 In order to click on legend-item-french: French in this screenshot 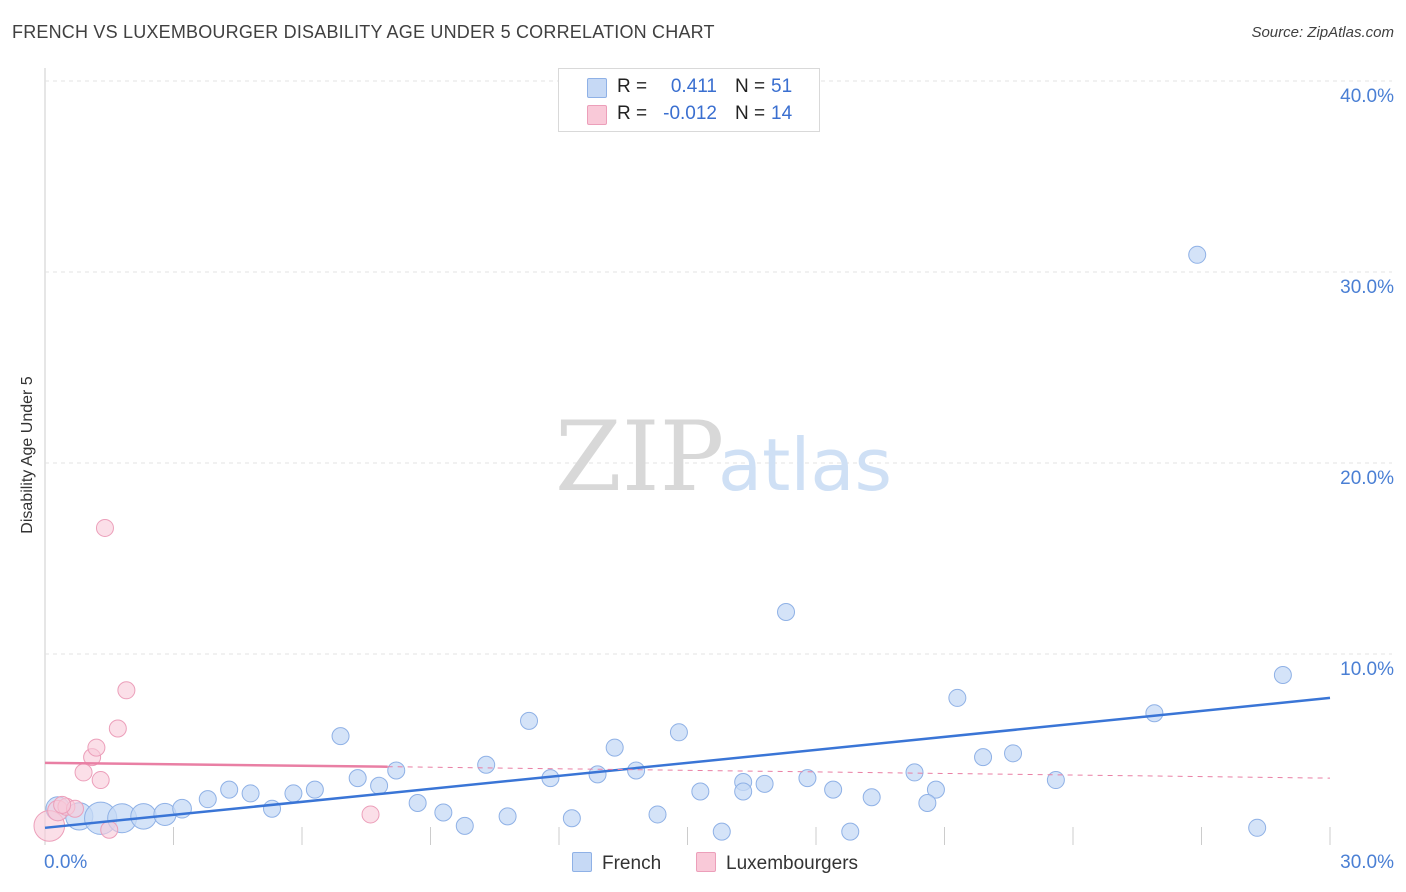, I will do `click(616, 863)`.